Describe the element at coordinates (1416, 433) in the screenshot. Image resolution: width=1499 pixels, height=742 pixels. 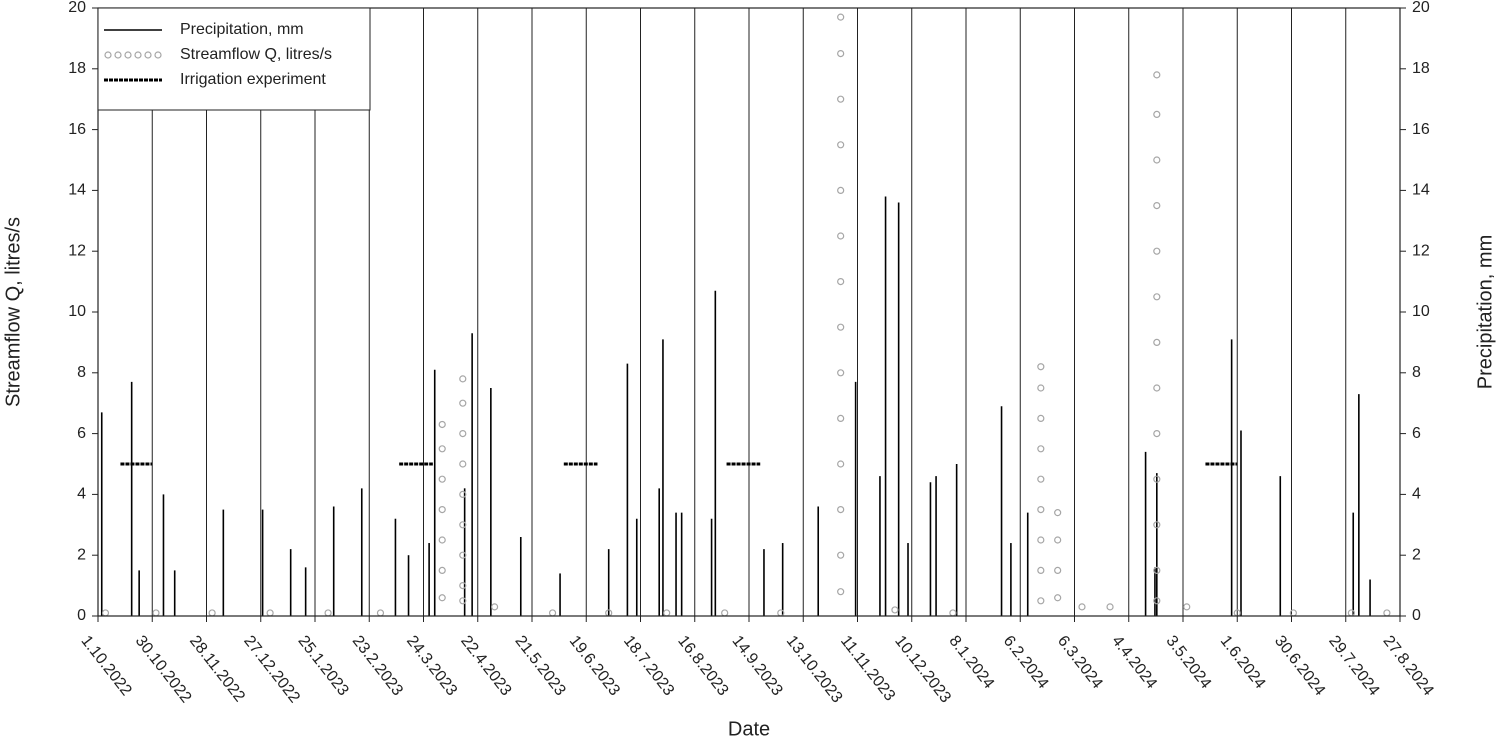
I see `y2-tick-label: 6` at that location.